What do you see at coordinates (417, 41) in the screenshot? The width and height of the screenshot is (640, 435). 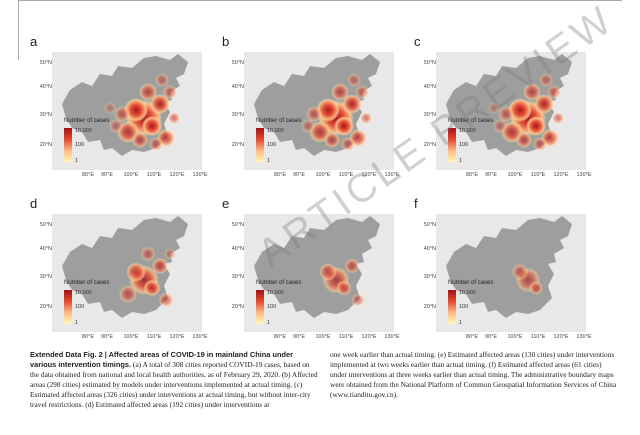 I see `panel-label: c` at bounding box center [417, 41].